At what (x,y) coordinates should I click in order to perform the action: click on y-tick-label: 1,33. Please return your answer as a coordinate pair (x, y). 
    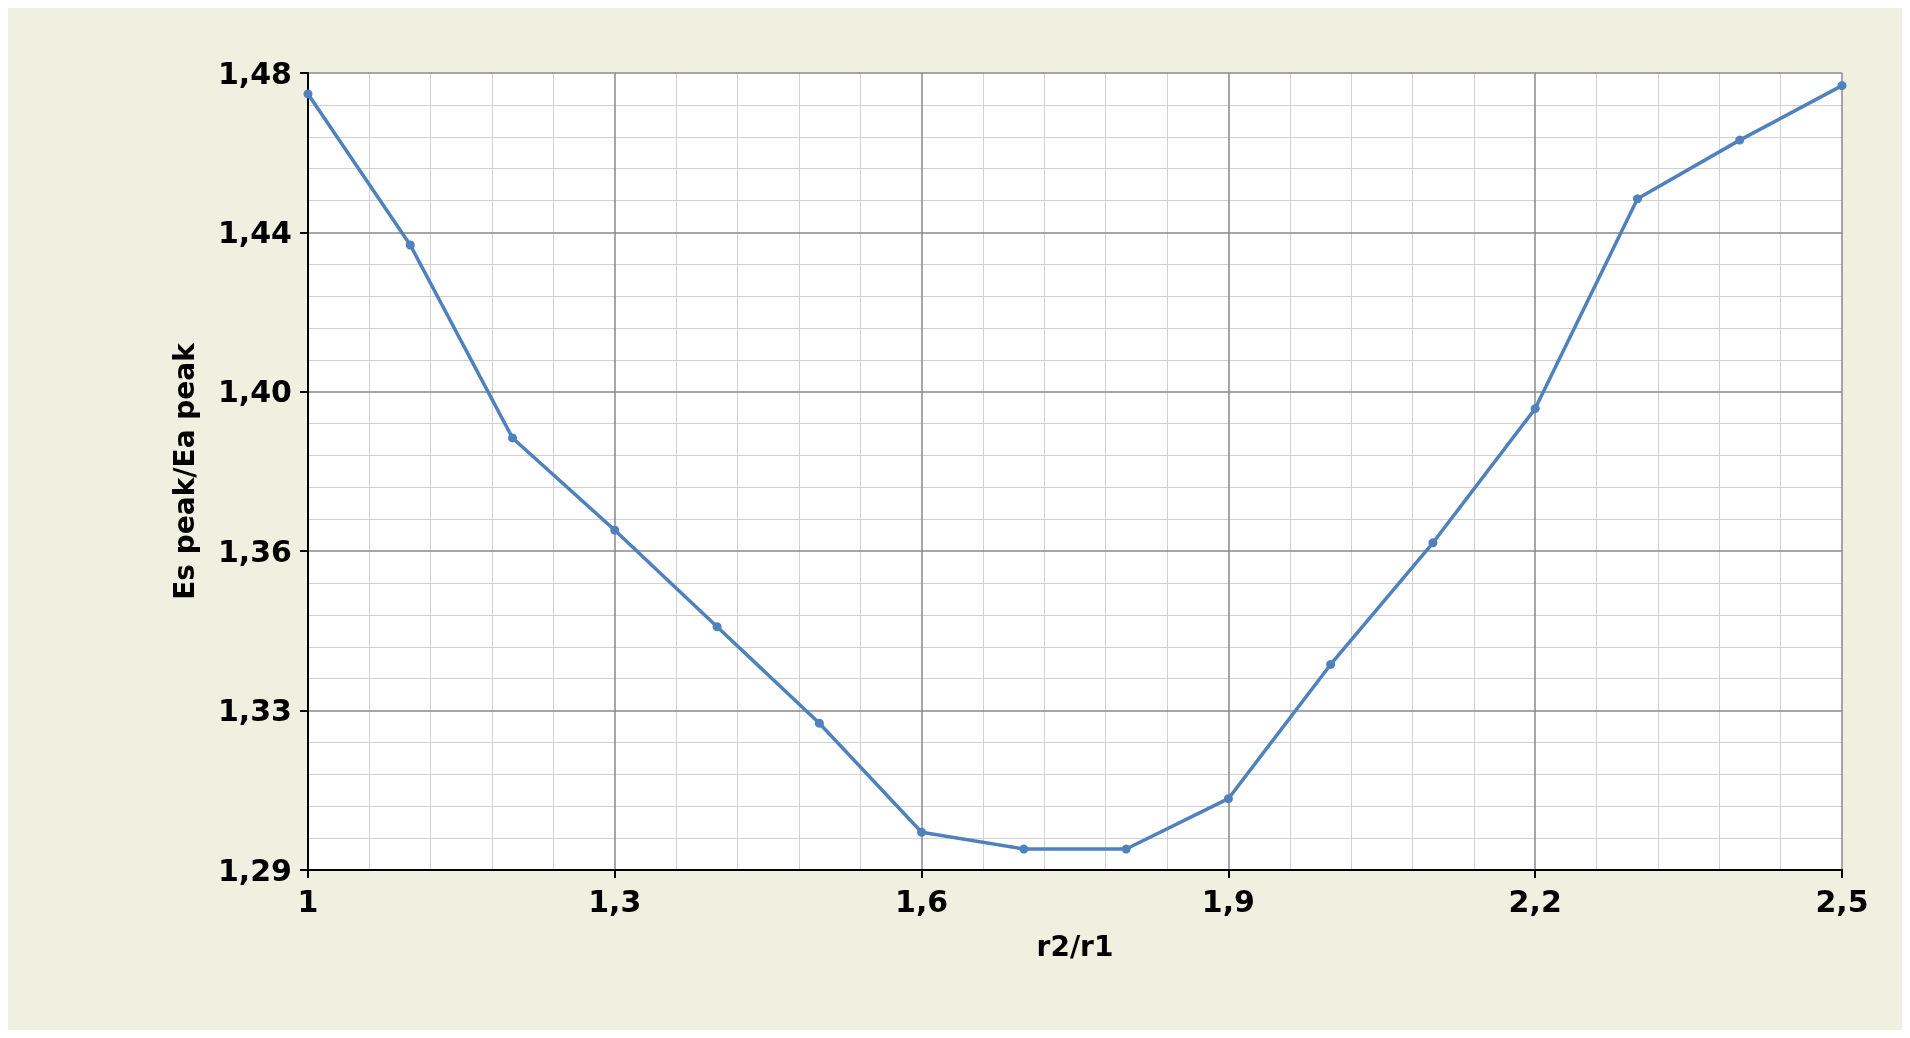
    Looking at the image, I should click on (254, 711).